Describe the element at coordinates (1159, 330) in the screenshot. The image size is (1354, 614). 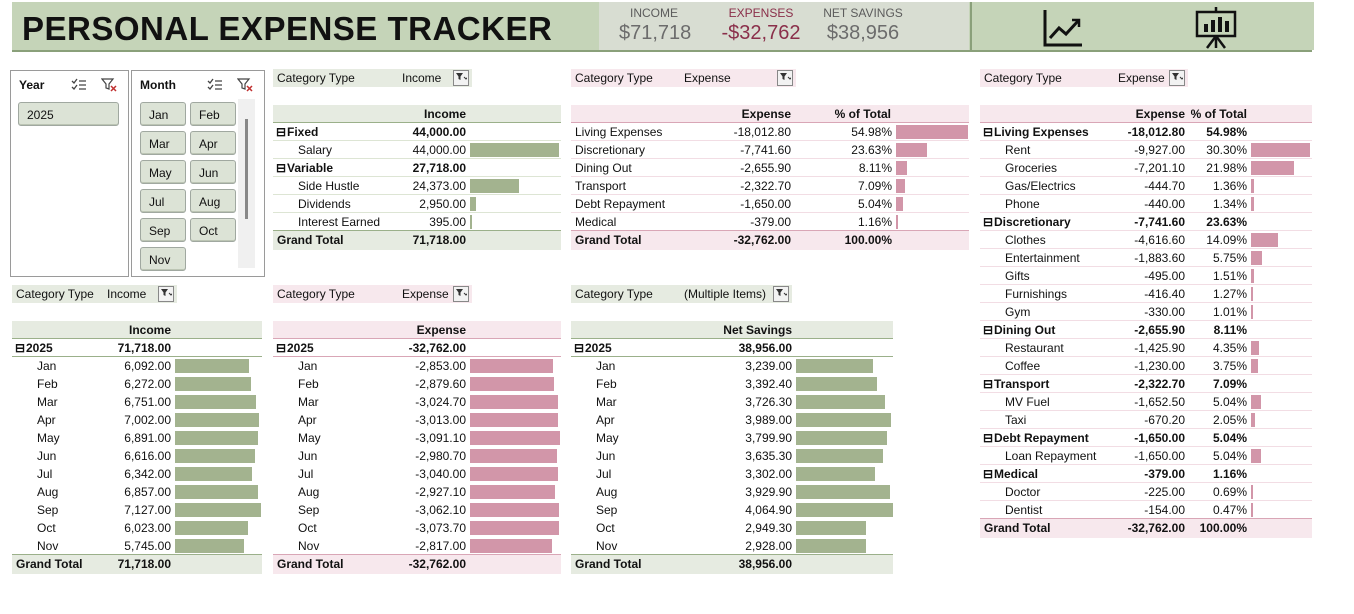
I see `group-value: -2,655.90` at that location.